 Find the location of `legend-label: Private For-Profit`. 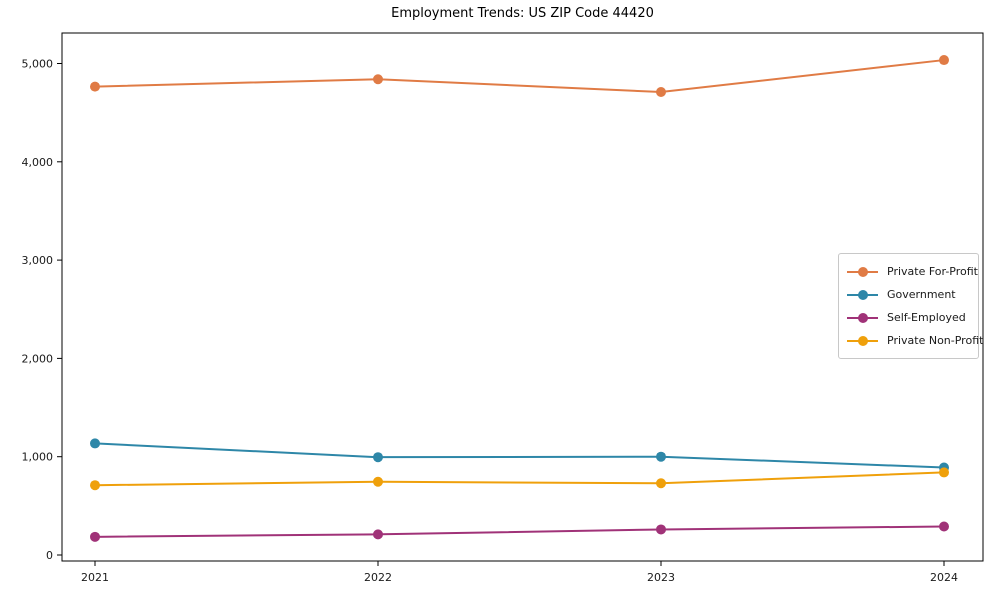

legend-label: Private For-Profit is located at coordinates (932, 271).